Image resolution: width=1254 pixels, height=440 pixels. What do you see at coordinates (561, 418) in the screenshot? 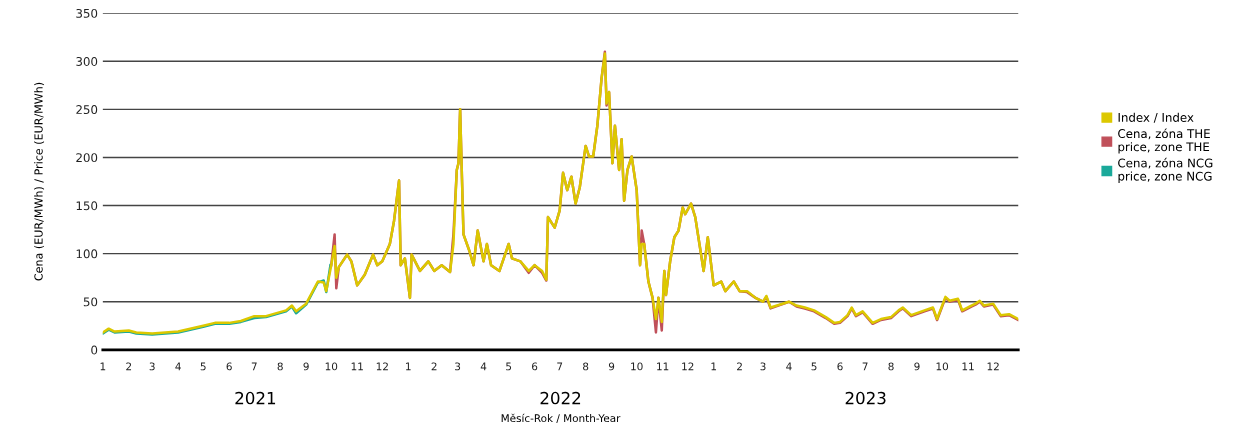
I see `x-axis-title: Měsíc-Rok / Month-Year` at bounding box center [561, 418].